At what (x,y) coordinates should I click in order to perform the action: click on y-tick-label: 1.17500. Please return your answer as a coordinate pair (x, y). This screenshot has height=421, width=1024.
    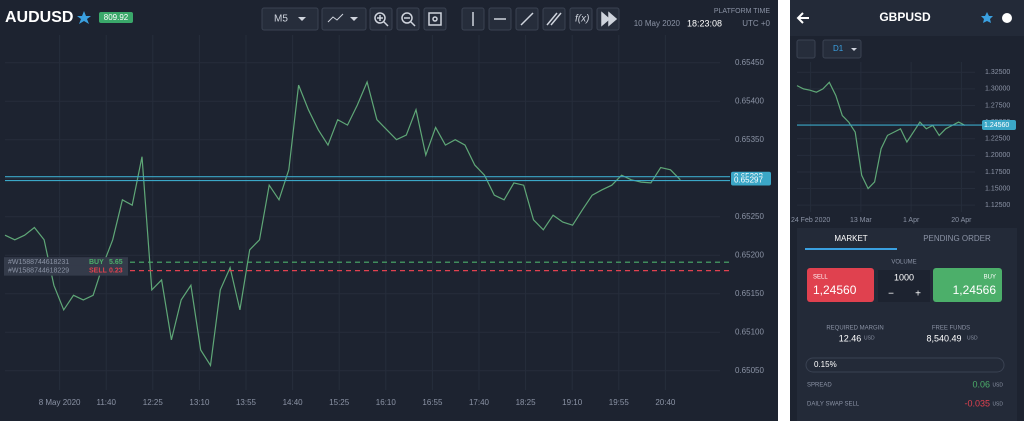
    Looking at the image, I should click on (997, 172).